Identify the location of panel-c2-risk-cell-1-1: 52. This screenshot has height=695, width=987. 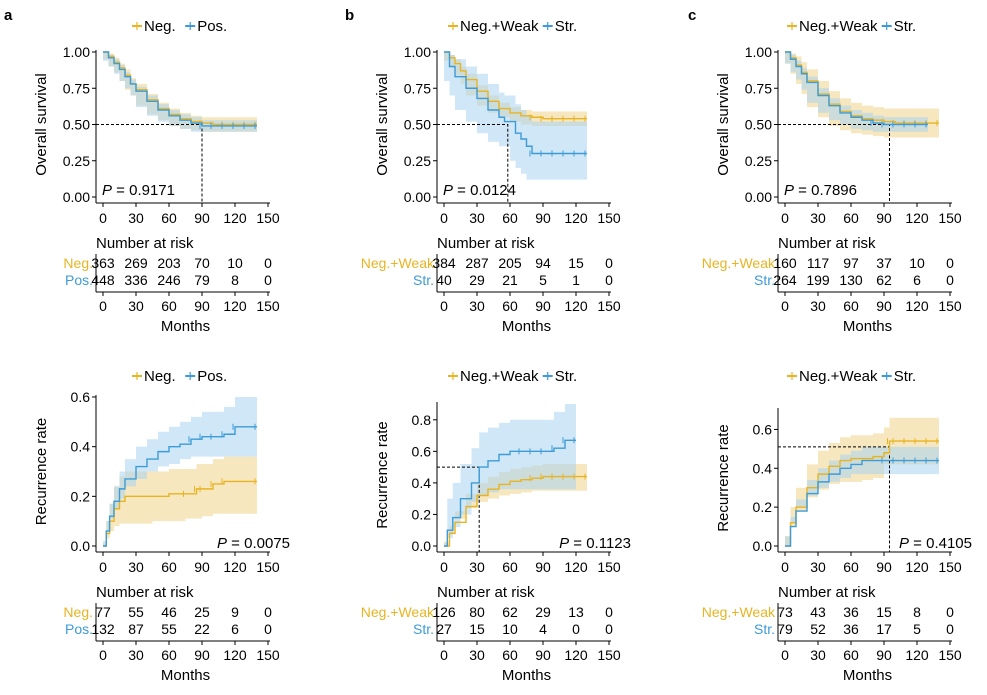
(818, 629).